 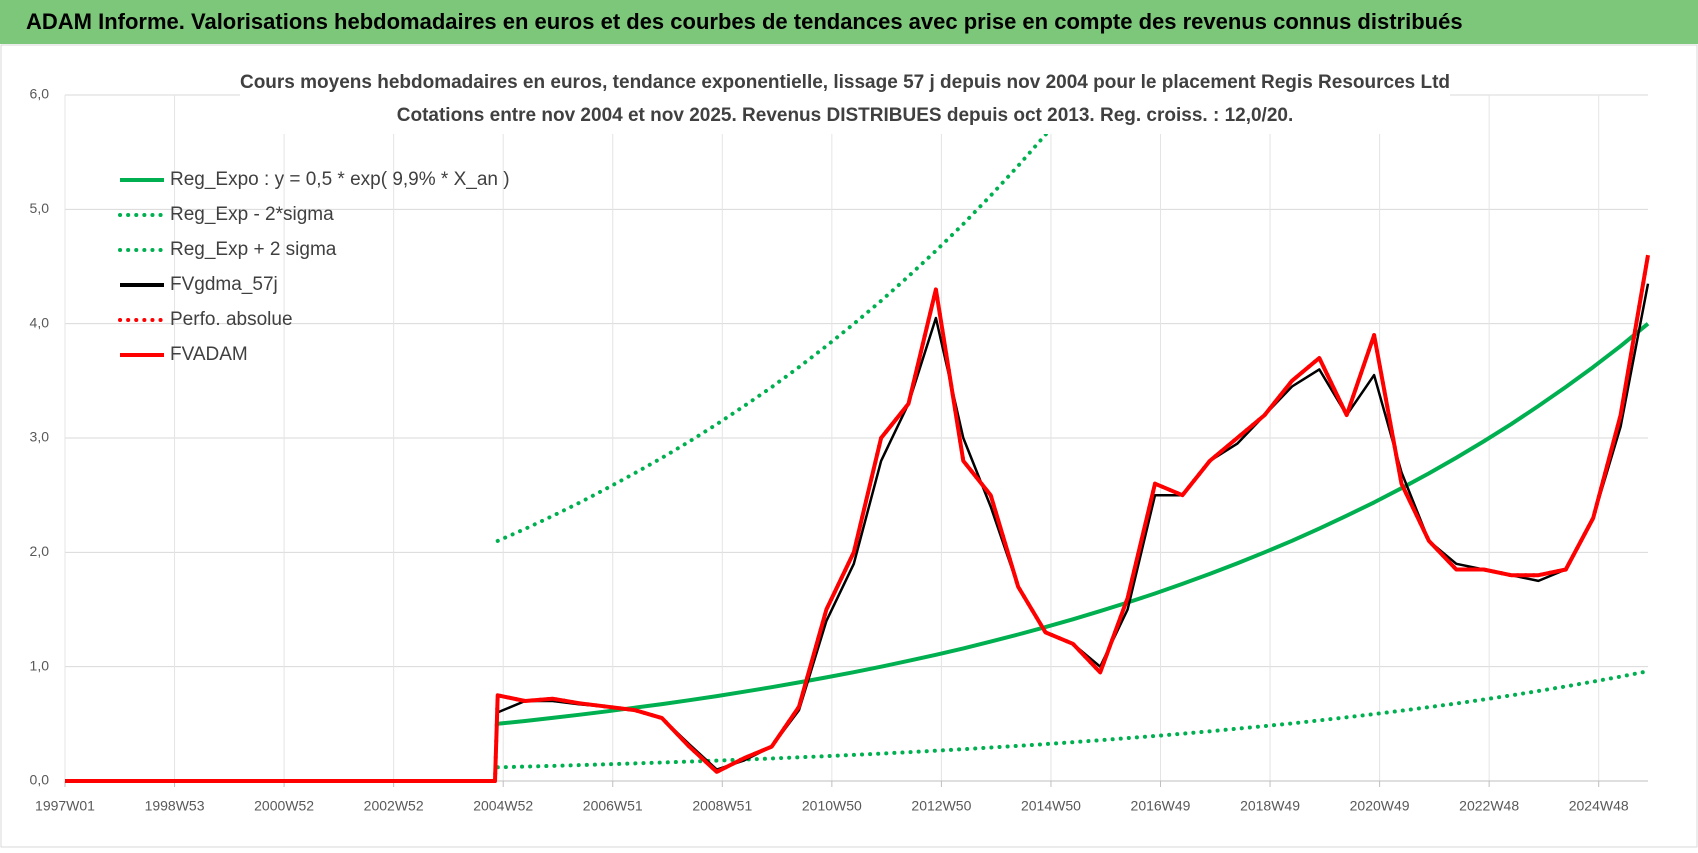 I want to click on series-line, so click(x=1072, y=719).